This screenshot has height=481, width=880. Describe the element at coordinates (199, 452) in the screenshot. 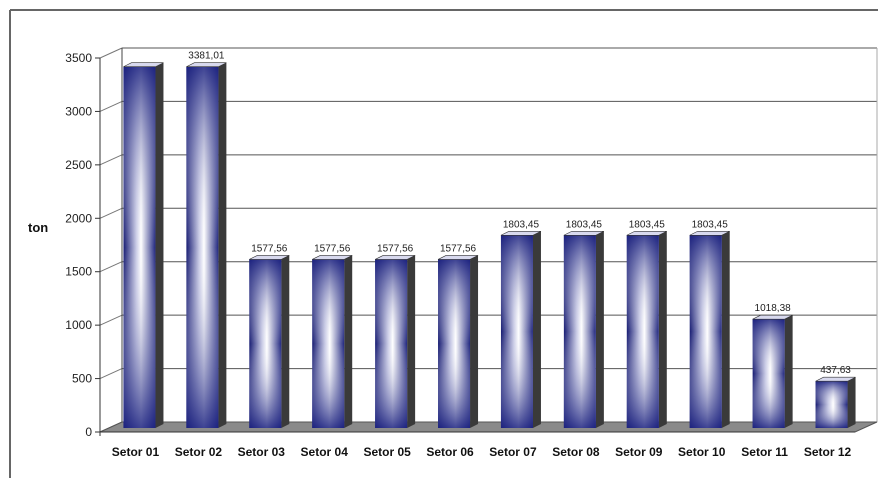

I see `x-tick-label: Setor 02` at that location.